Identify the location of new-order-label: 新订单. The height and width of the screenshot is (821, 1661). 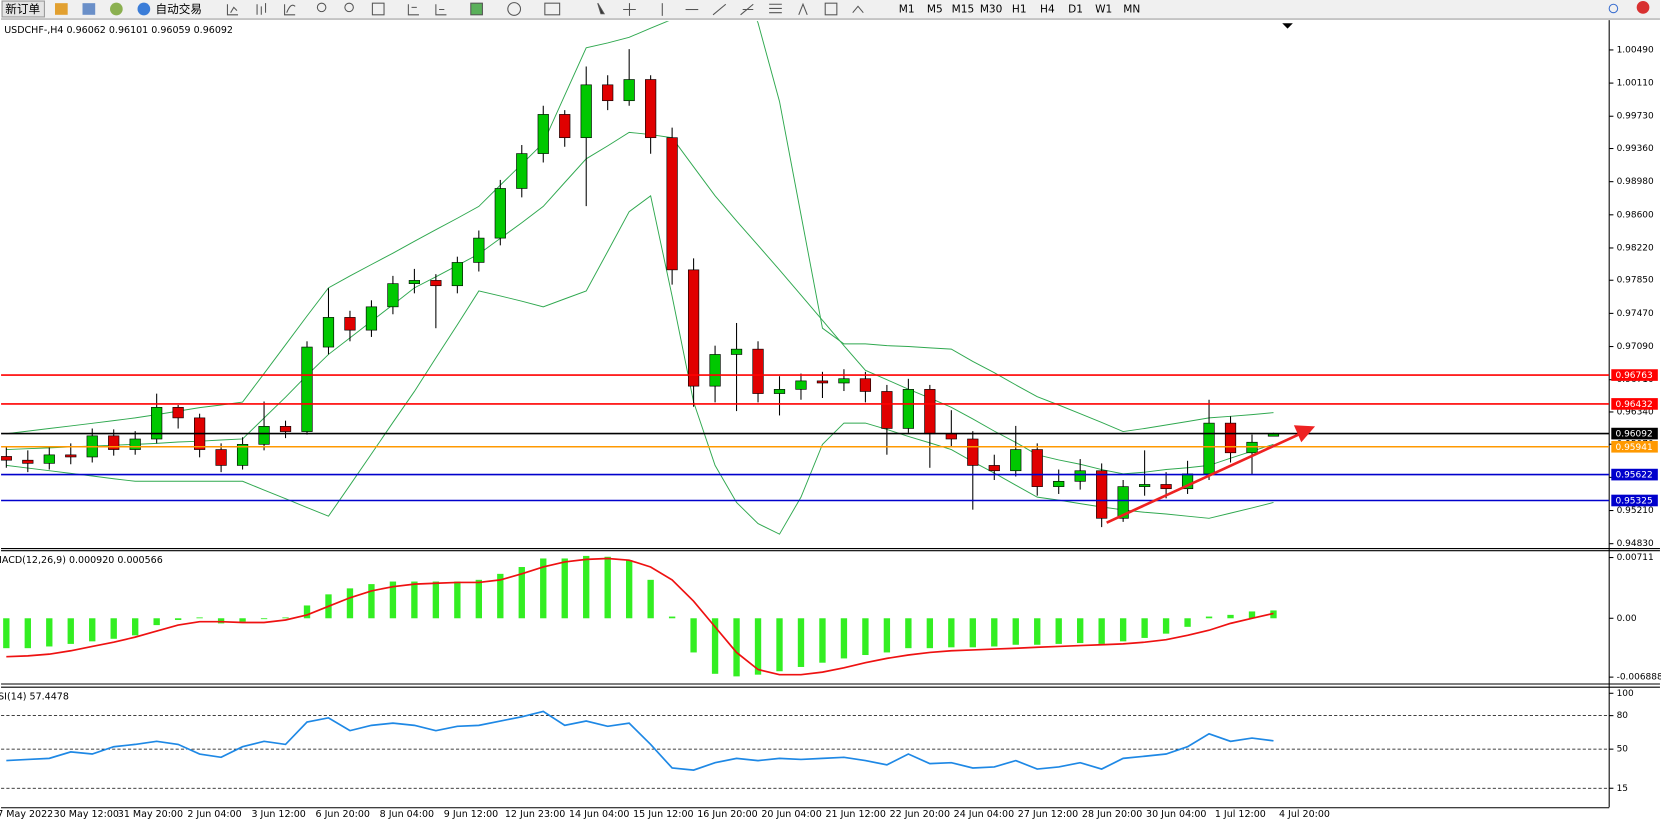
(22, 9).